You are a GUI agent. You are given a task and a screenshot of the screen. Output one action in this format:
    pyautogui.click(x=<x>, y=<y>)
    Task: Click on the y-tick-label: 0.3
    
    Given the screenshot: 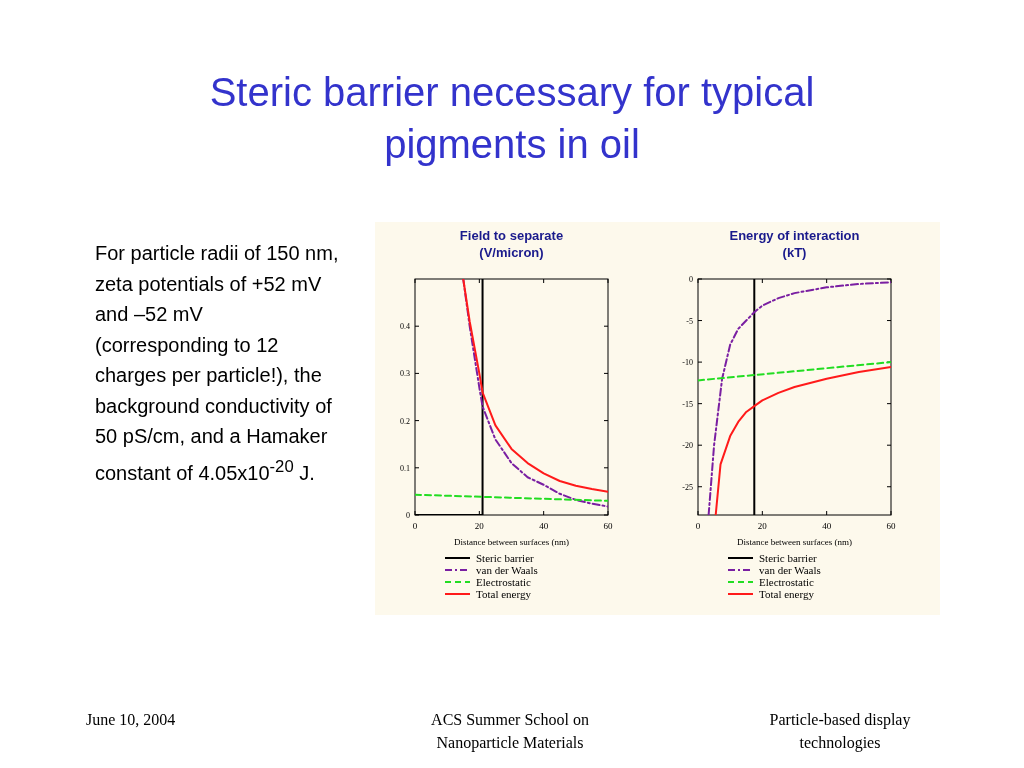 What is the action you would take?
    pyautogui.click(x=405, y=374)
    